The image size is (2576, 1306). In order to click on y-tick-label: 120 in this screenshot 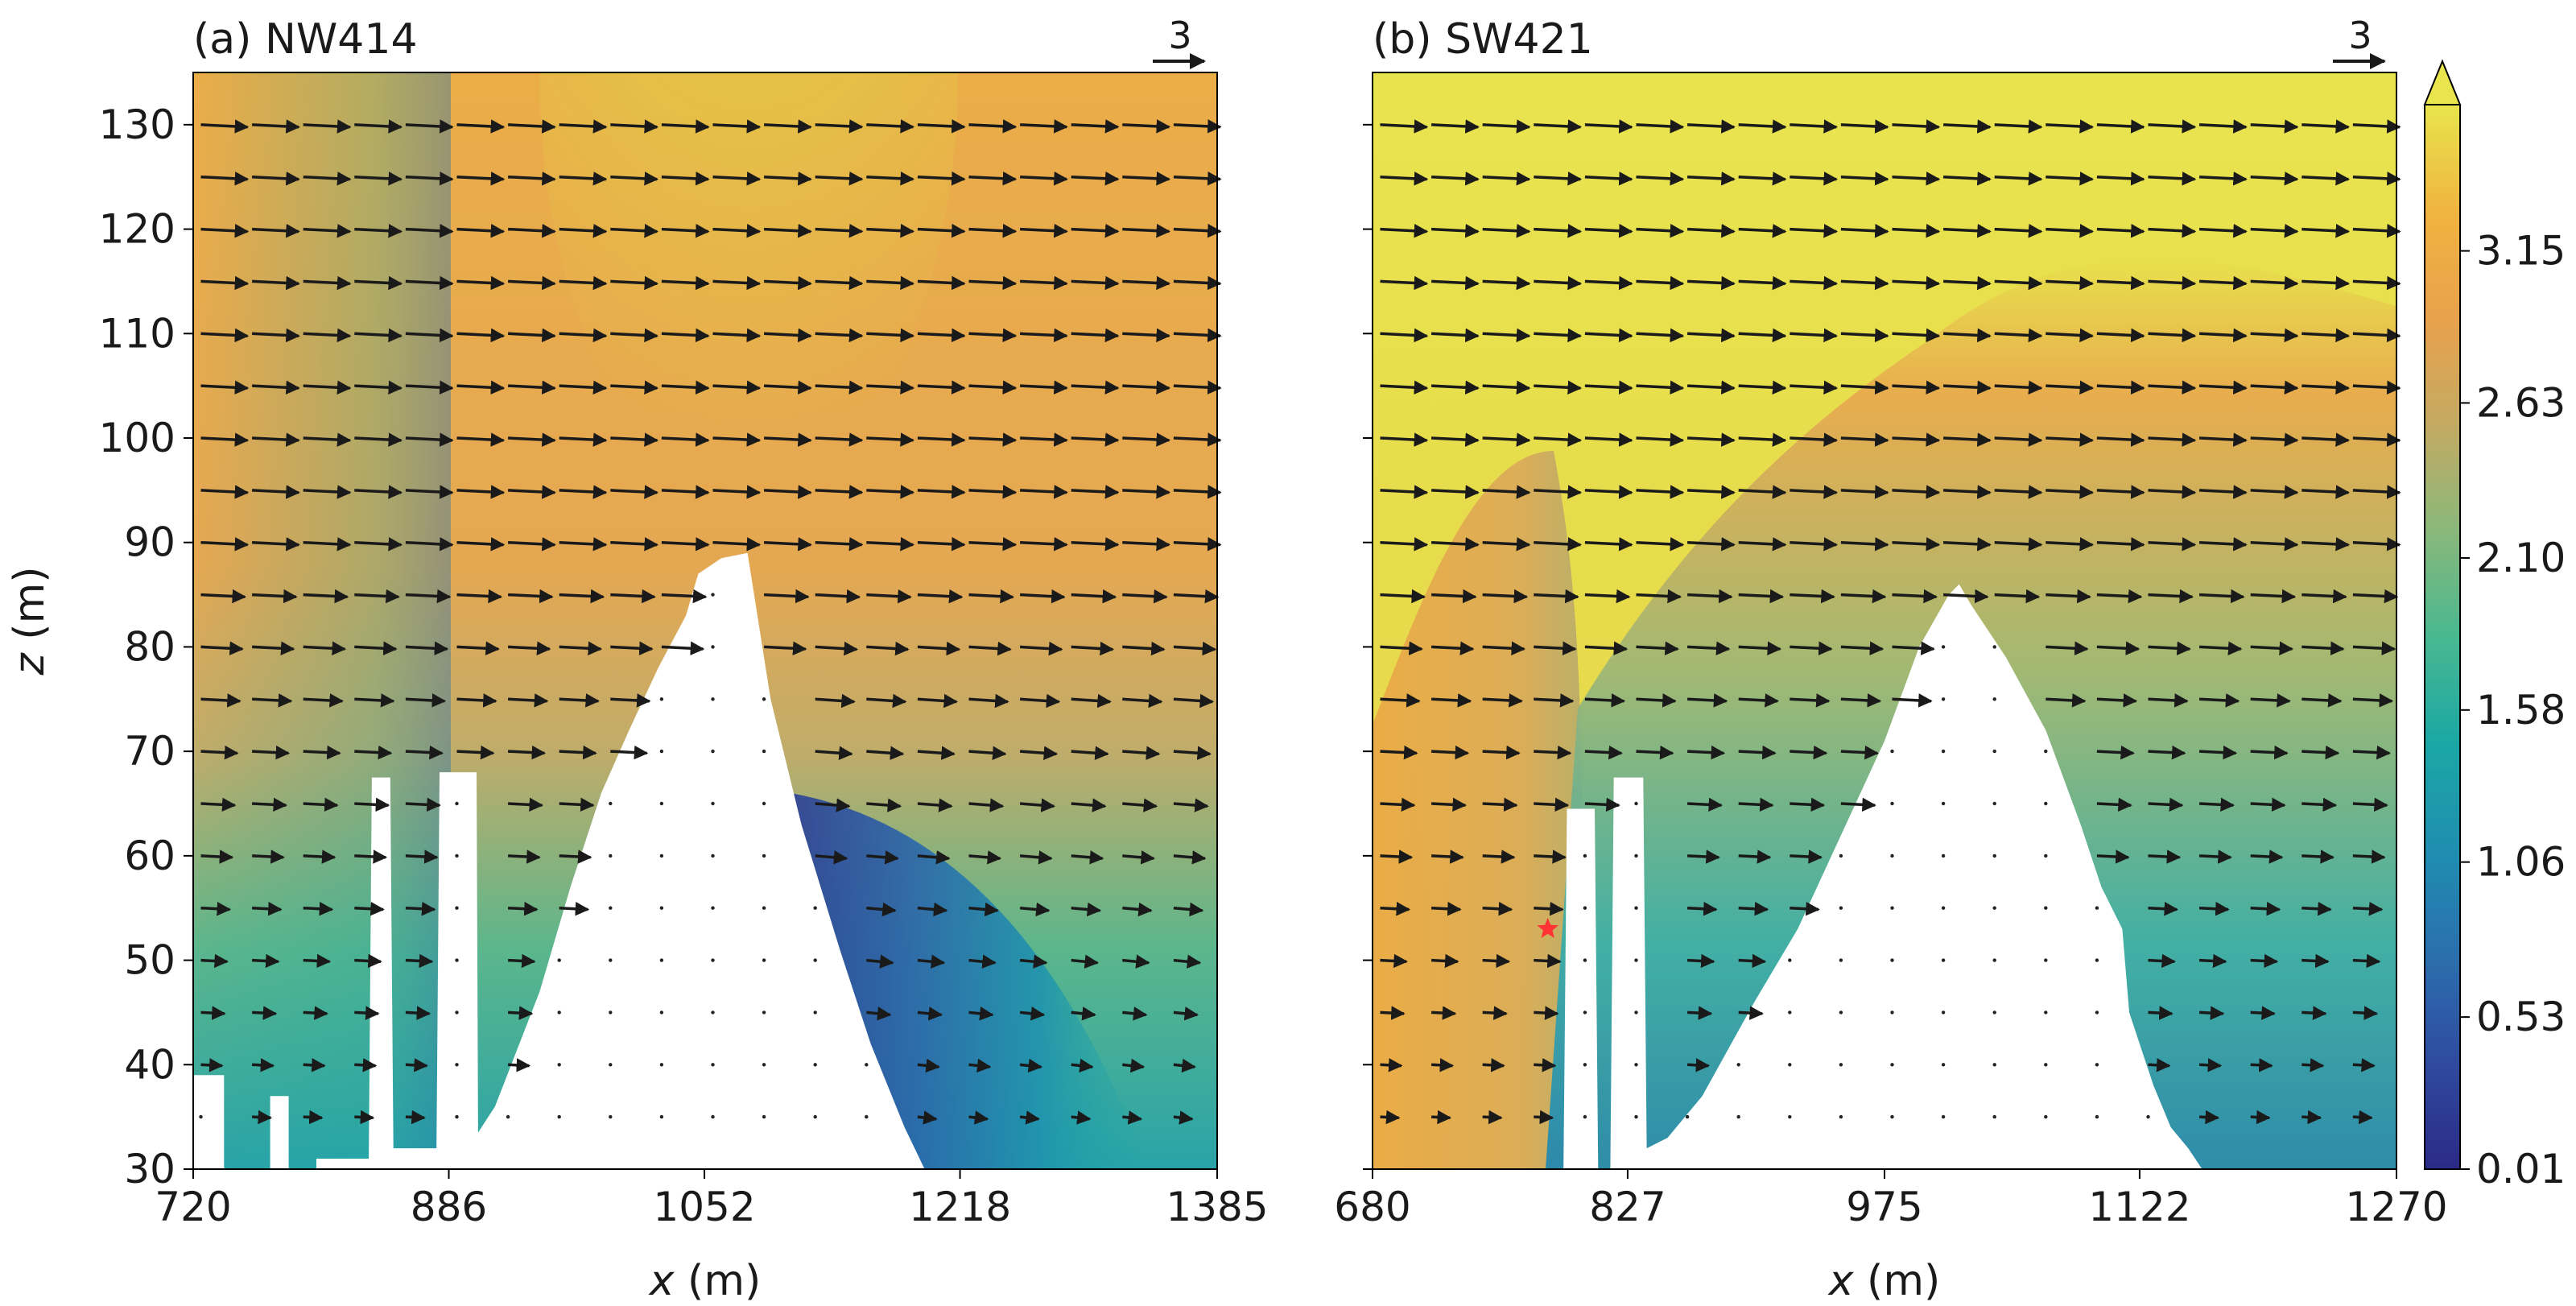, I will do `click(137, 230)`.